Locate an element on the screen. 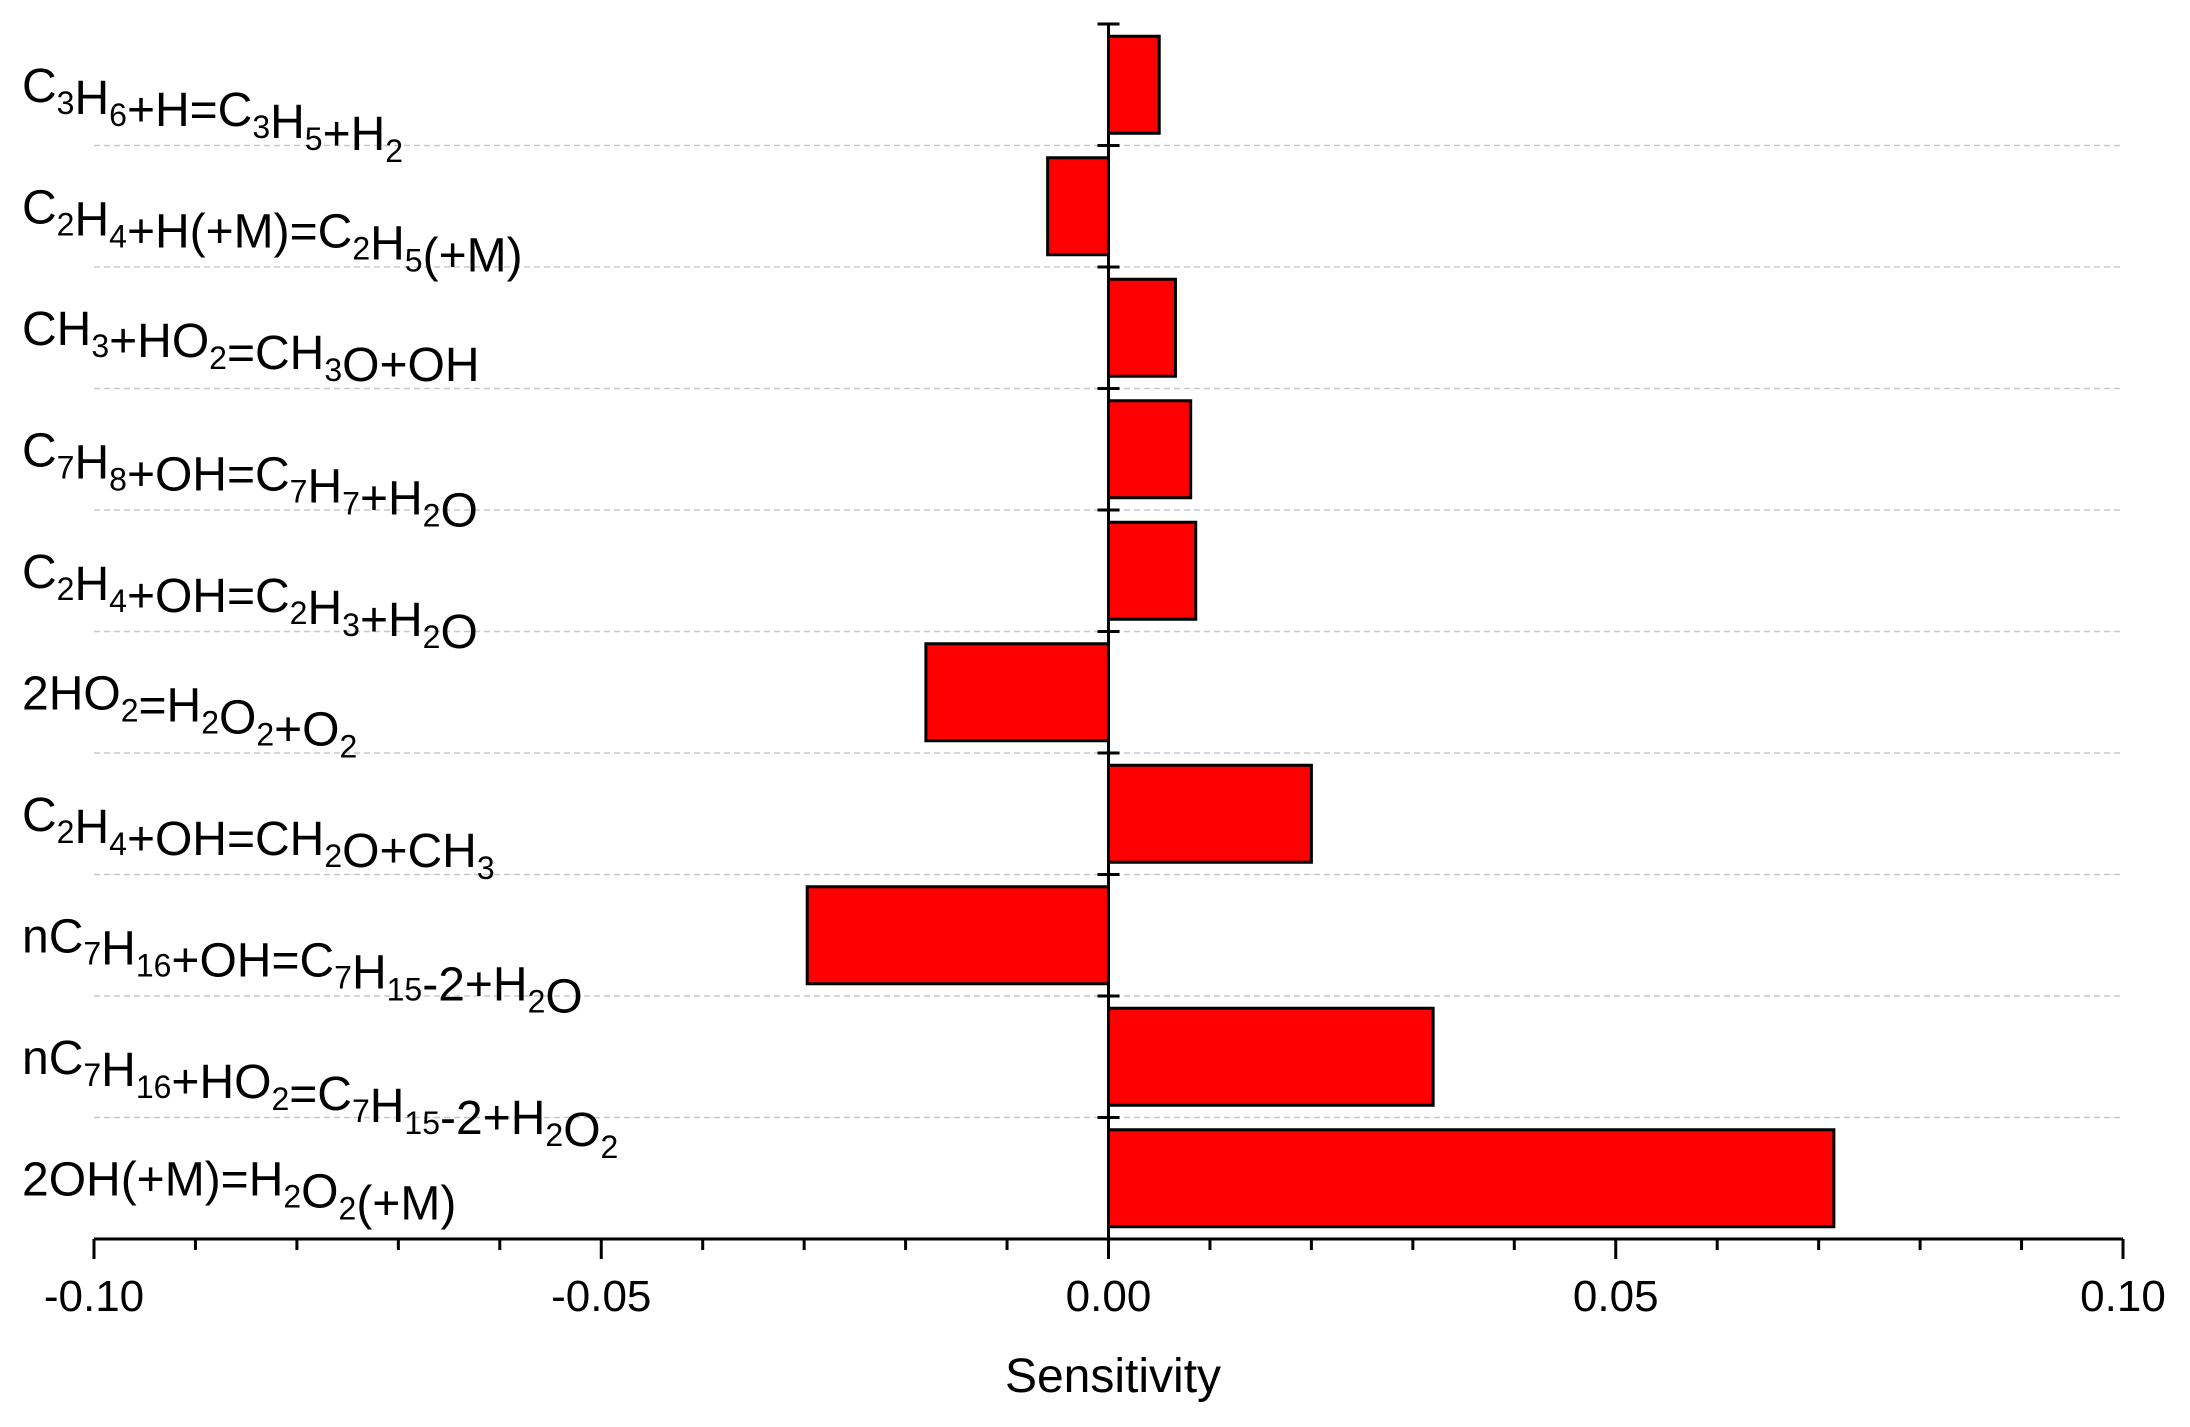 The width and height of the screenshot is (2190, 1427). category-label: 2OH(+M)=H2O2(+M) is located at coordinates (239, 1191).